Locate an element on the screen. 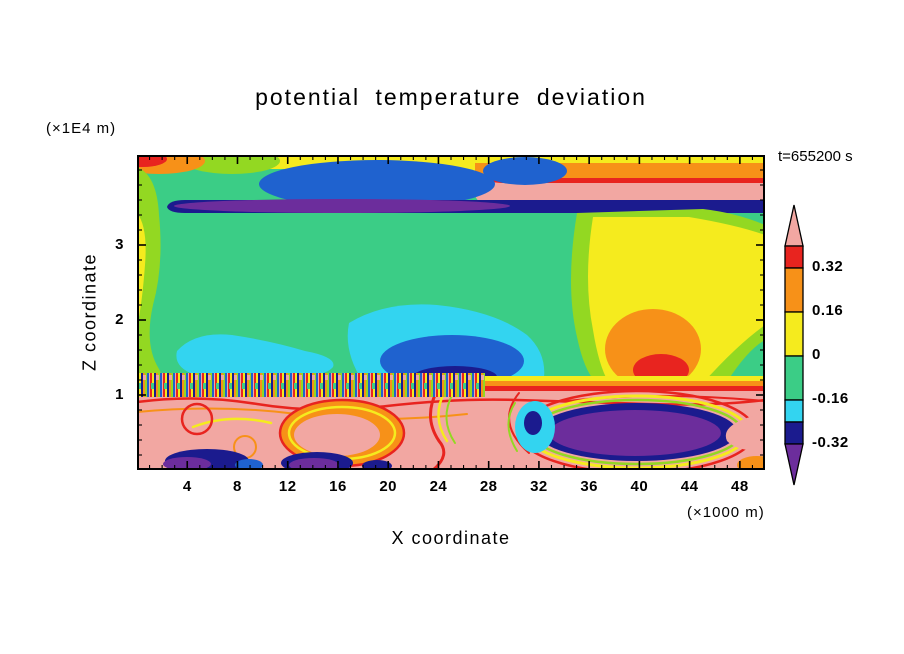  y-tick-label: 1 is located at coordinates (119, 394).